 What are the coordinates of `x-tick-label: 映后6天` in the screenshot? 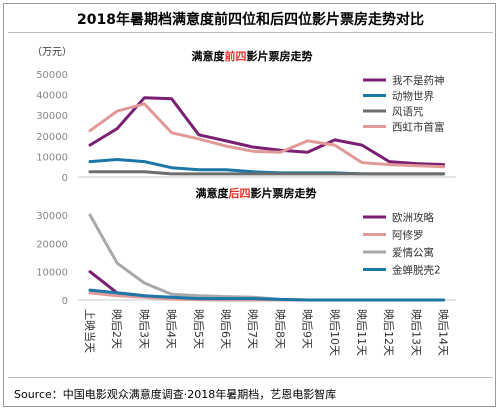 It's located at (225, 329).